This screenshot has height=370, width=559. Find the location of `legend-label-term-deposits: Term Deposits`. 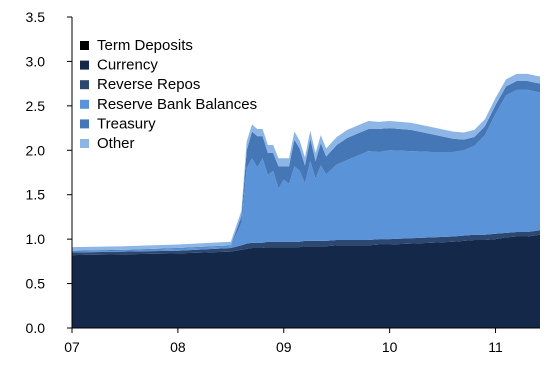

legend-label-term-deposits: Term Deposits is located at coordinates (145, 45).